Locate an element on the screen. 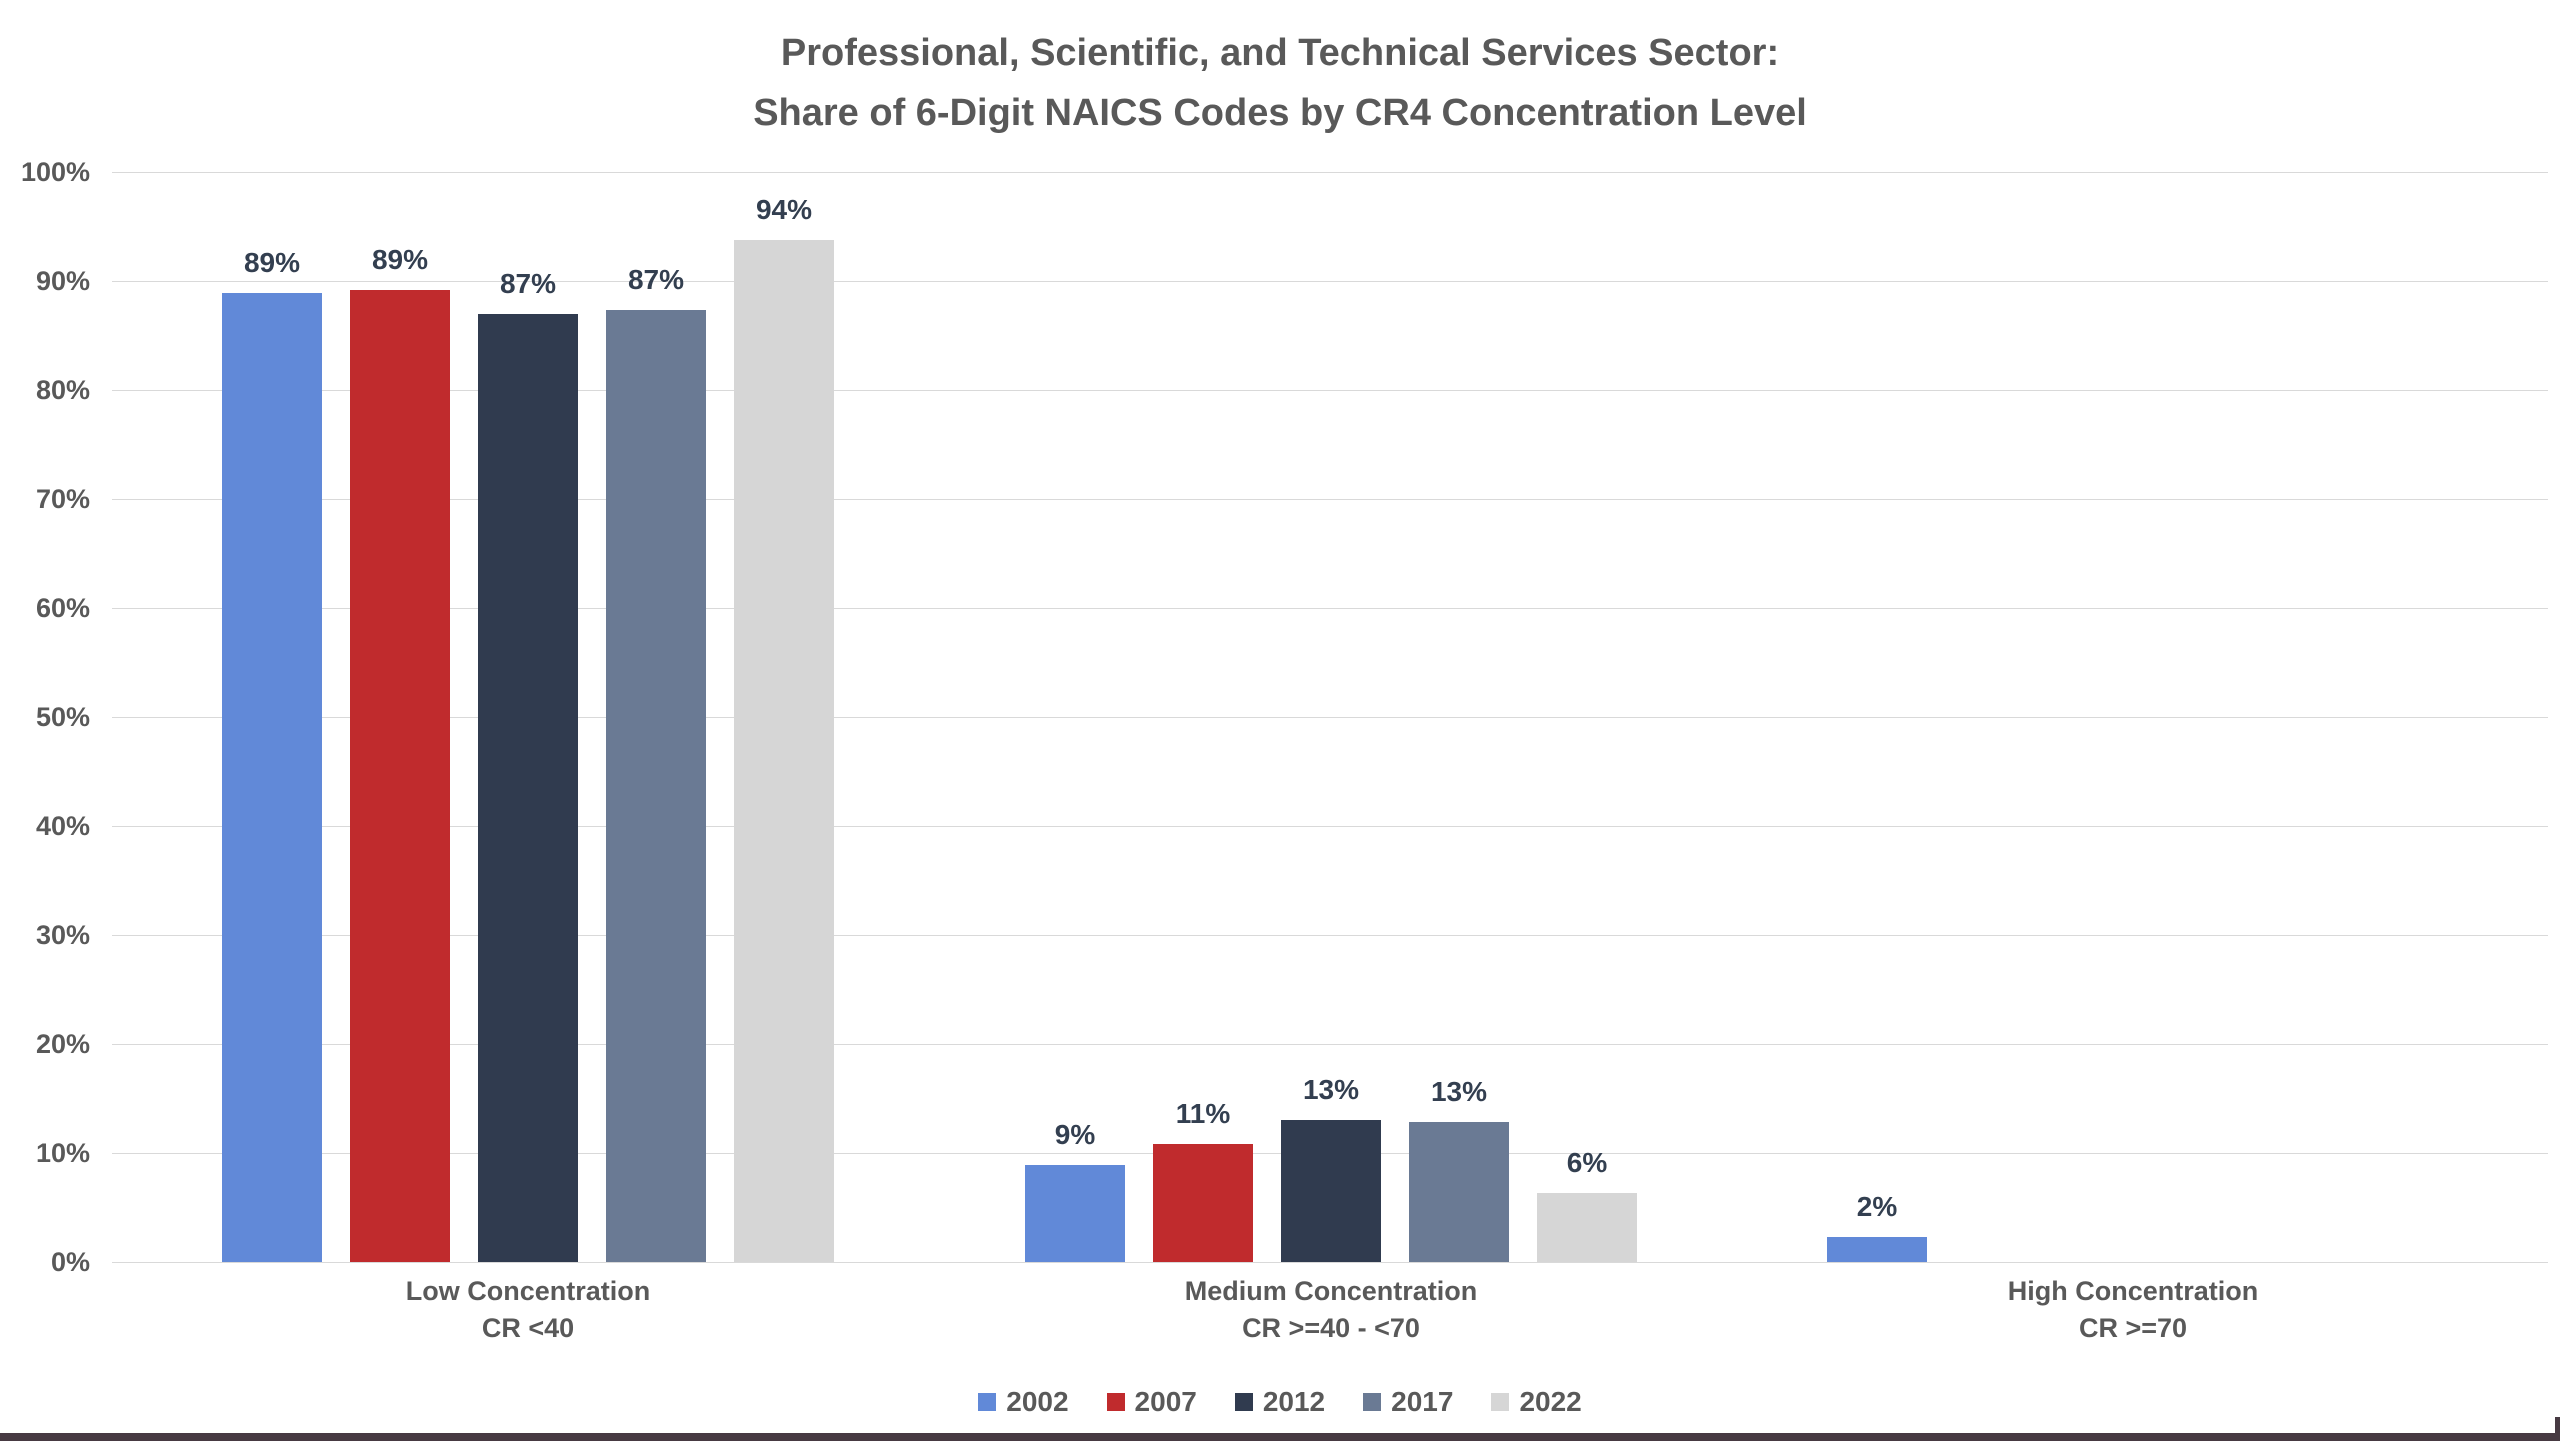 Image resolution: width=2560 pixels, height=1441 pixels. bar-value-label: 9% is located at coordinates (1075, 1134).